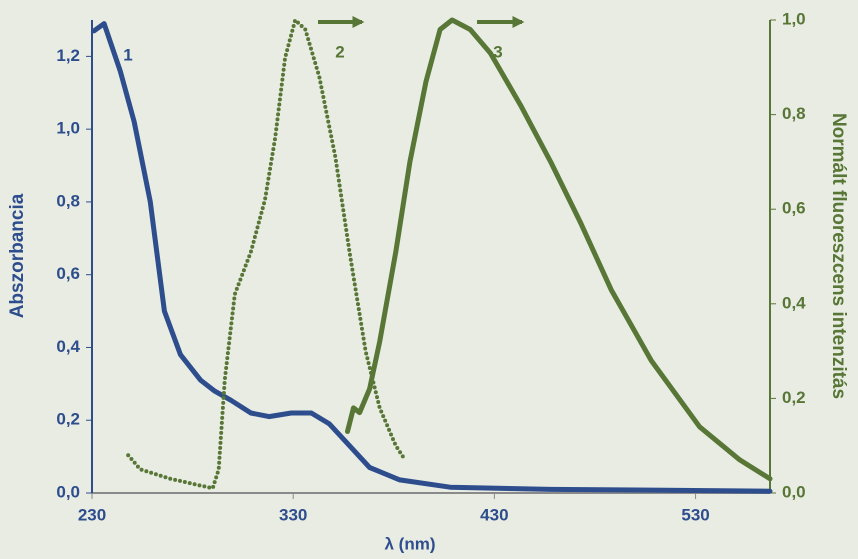 The image size is (858, 559). Describe the element at coordinates (339, 51) in the screenshot. I see `series-label: 2` at that location.